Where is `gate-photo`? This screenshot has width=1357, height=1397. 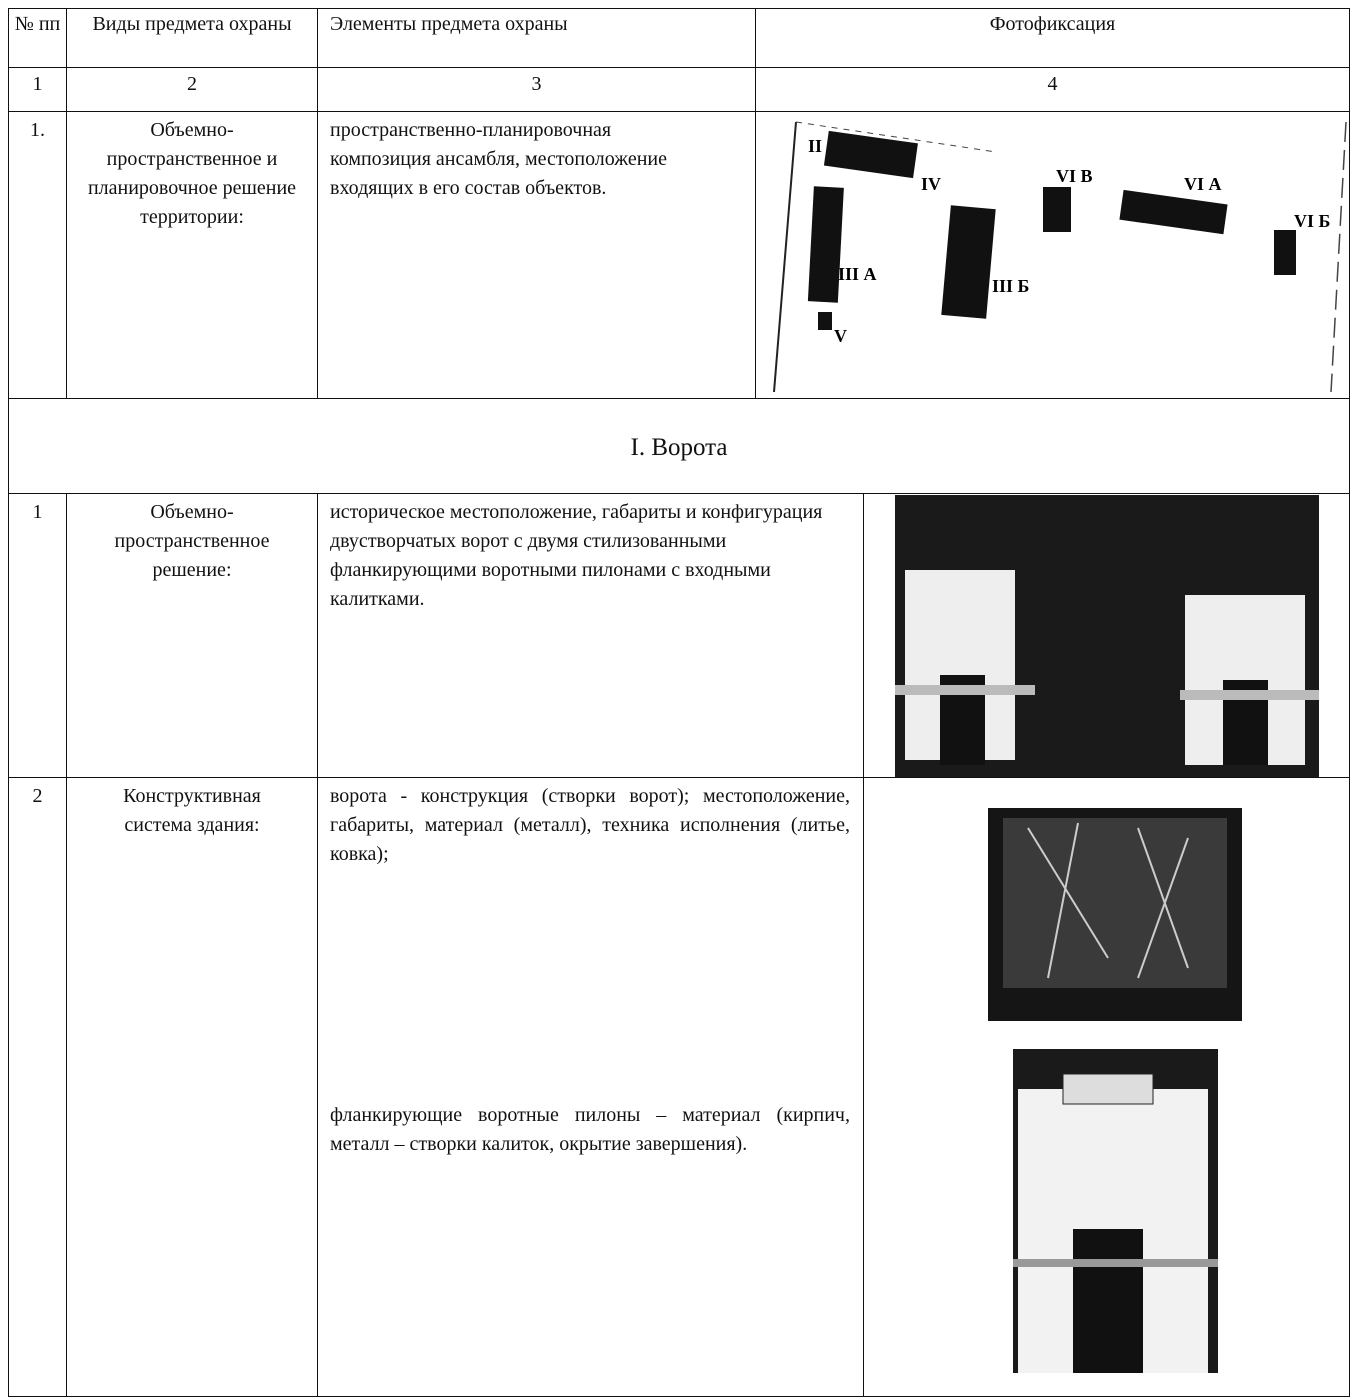
gate-photo is located at coordinates (1107, 636).